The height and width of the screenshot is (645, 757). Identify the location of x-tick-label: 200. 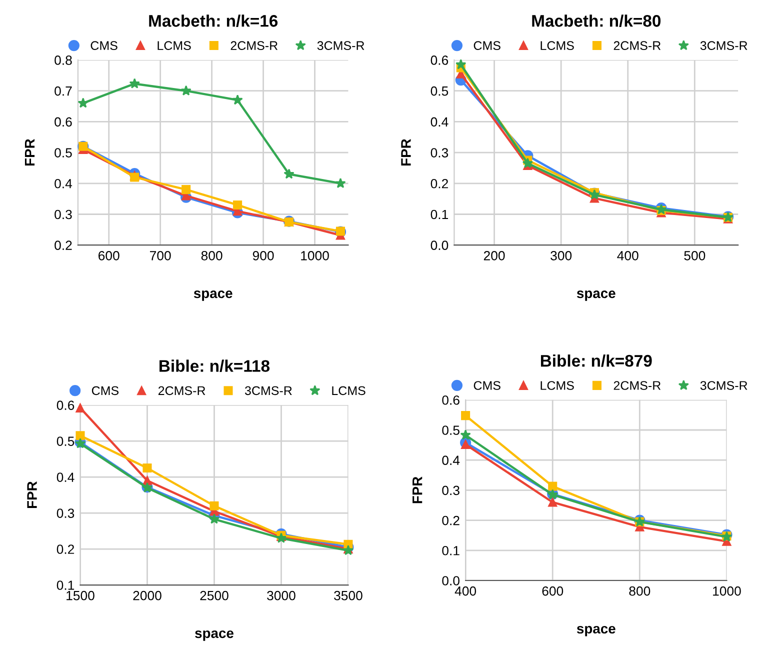
(494, 255).